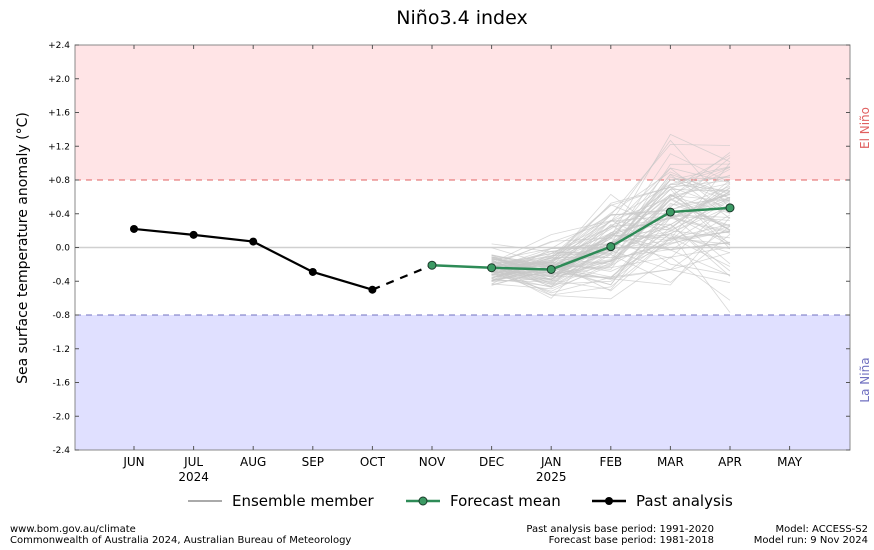 The height and width of the screenshot is (550, 874). What do you see at coordinates (193, 462) in the screenshot?
I see `x-tick-label: JUL` at bounding box center [193, 462].